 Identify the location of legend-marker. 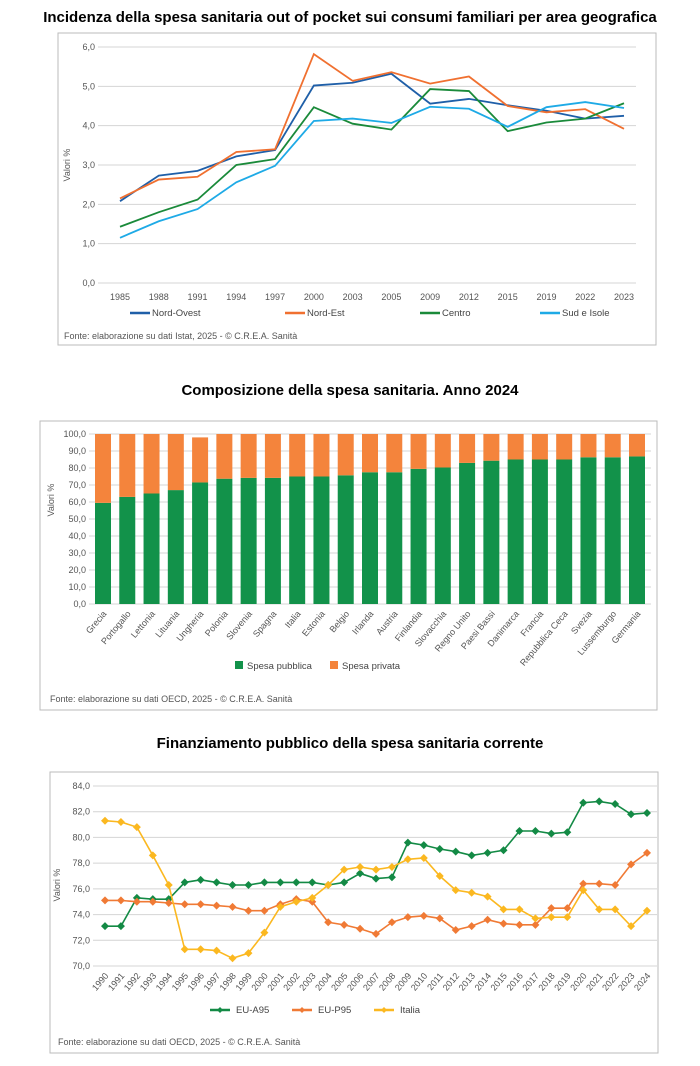
(384, 1010).